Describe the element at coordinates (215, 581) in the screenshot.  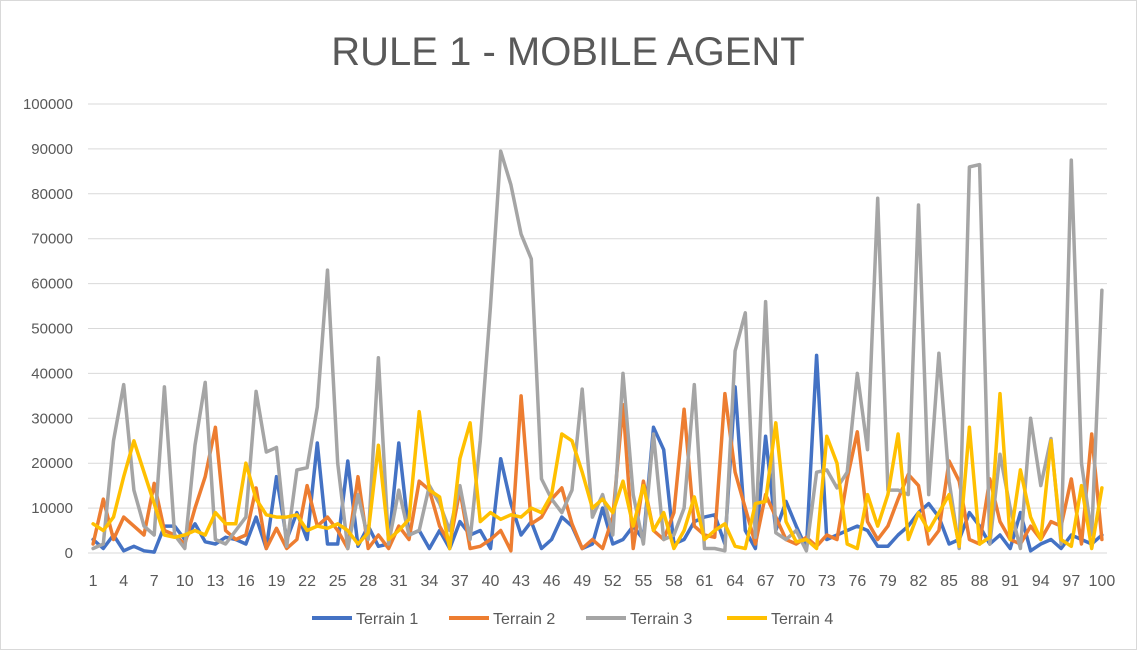
I see `x-tick-label: 13` at that location.